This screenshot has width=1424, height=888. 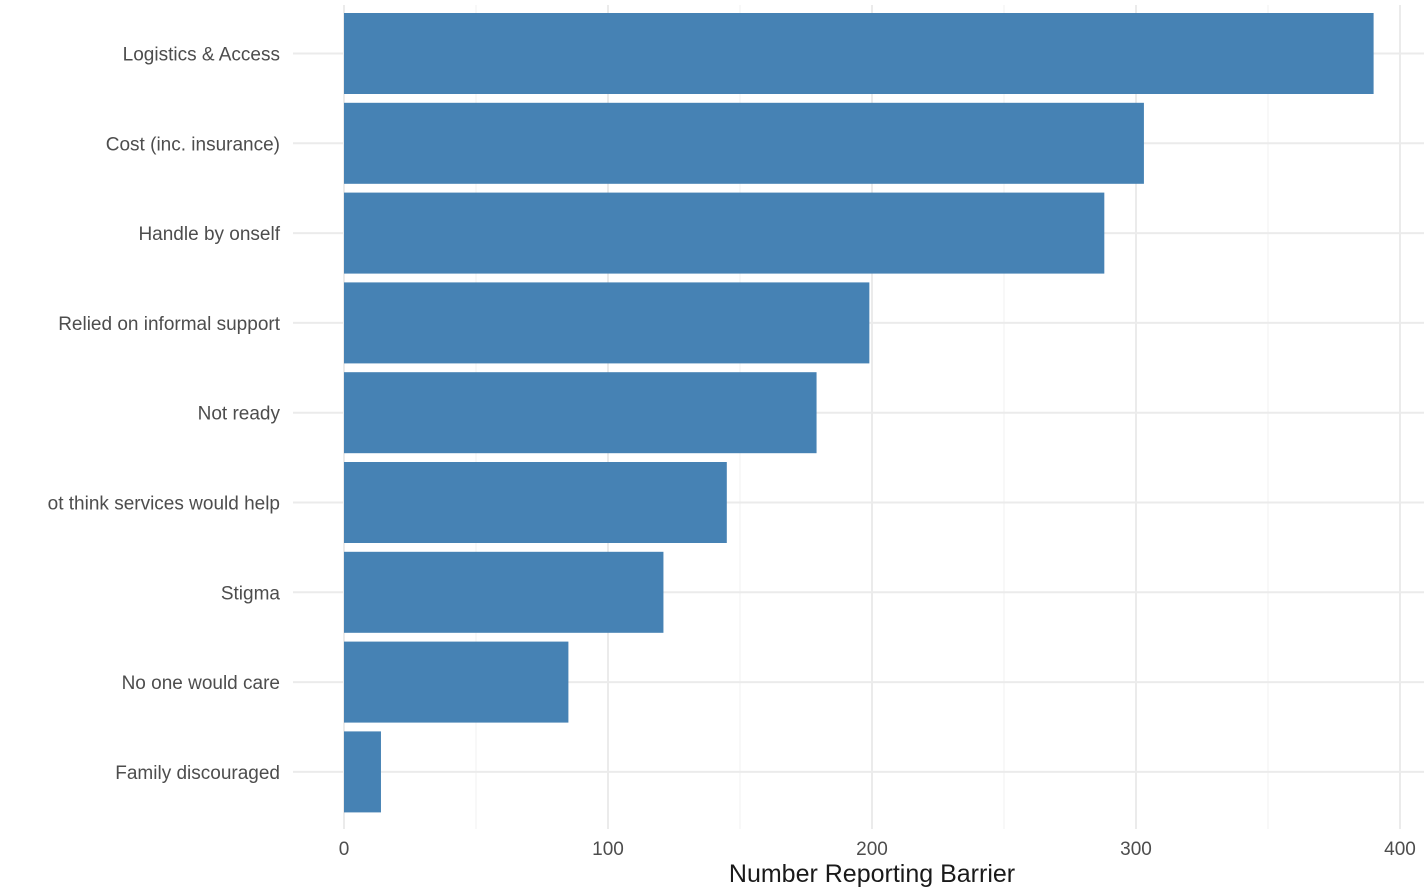 I want to click on y-tick-label: Family discouraged, so click(x=197, y=773).